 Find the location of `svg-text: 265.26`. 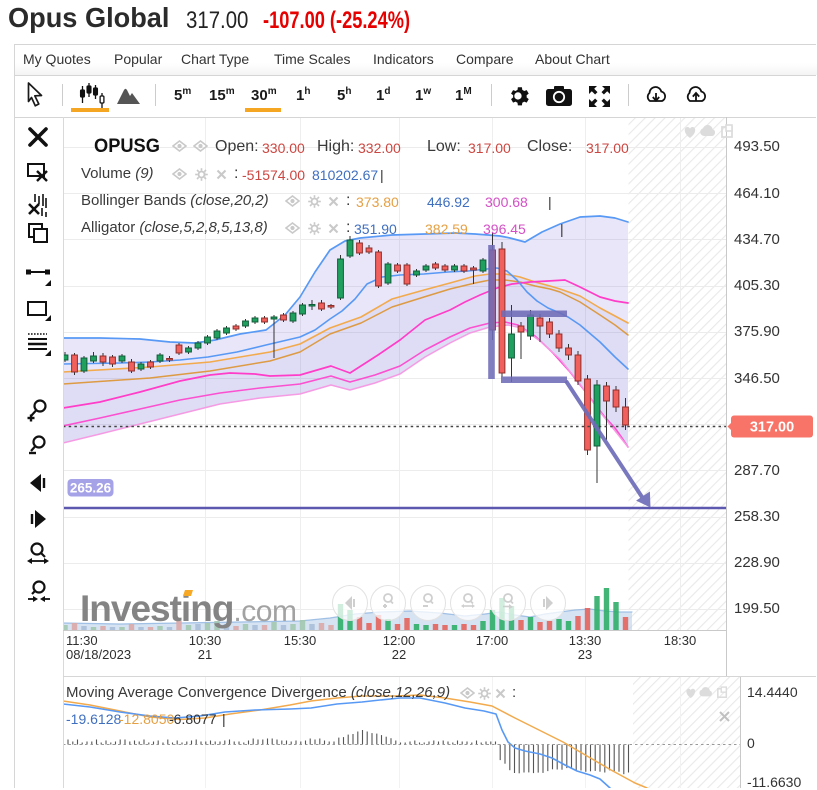

svg-text: 265.26 is located at coordinates (91, 488).